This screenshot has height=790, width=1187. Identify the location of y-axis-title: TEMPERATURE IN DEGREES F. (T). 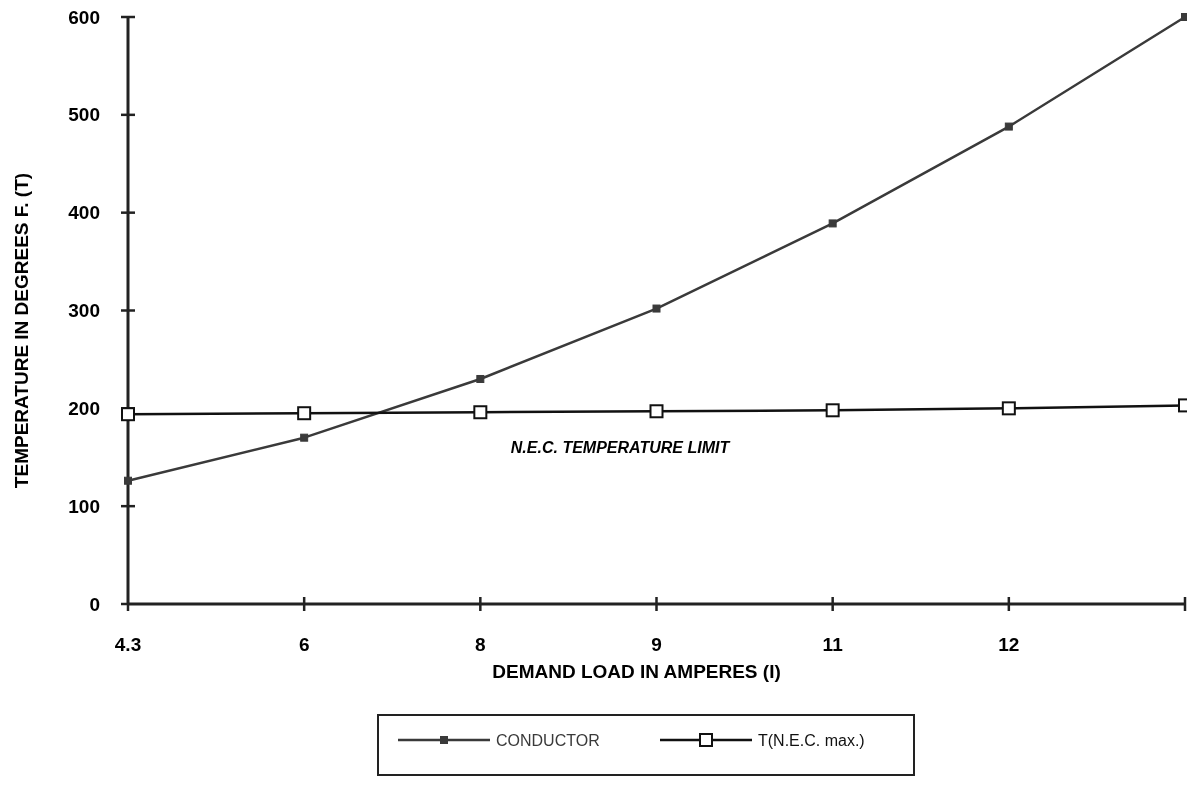
(21, 330).